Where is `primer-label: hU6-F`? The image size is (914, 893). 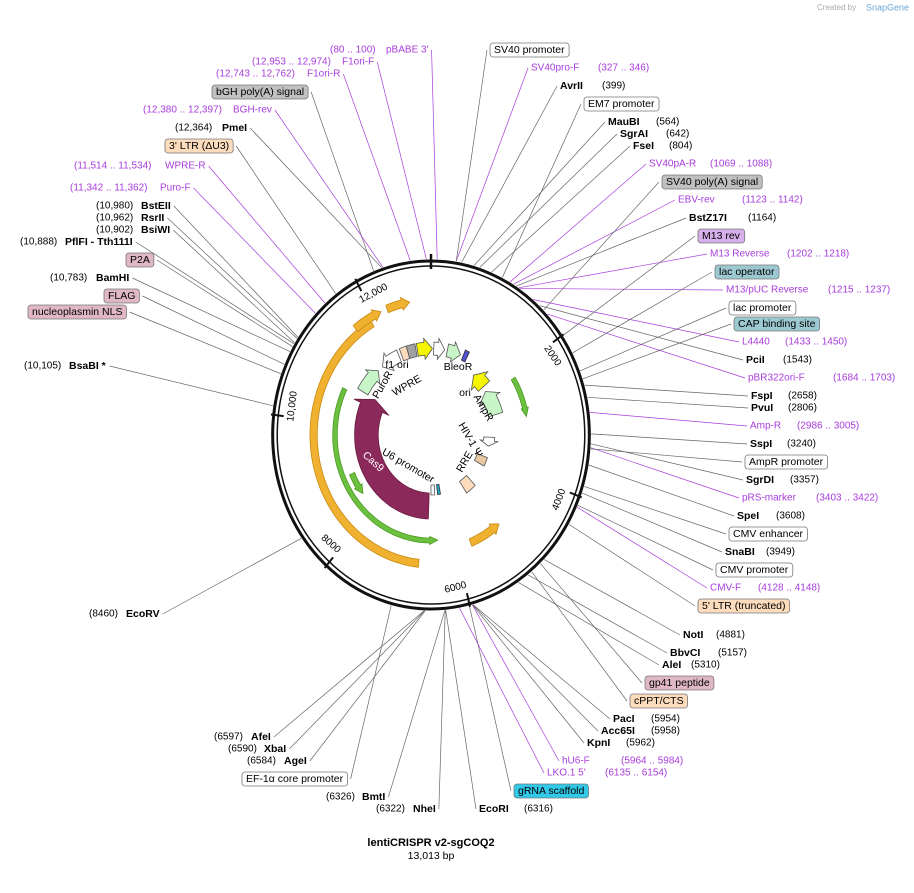
primer-label: hU6-F is located at coordinates (576, 761).